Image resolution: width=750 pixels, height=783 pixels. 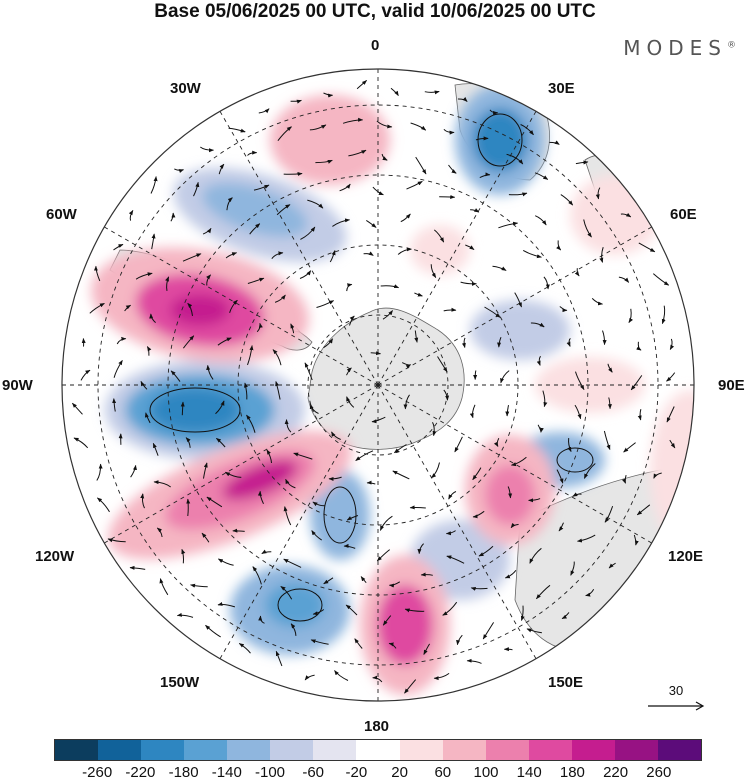 What do you see at coordinates (17, 385) in the screenshot?
I see `lon-label-90w: 90W` at bounding box center [17, 385].